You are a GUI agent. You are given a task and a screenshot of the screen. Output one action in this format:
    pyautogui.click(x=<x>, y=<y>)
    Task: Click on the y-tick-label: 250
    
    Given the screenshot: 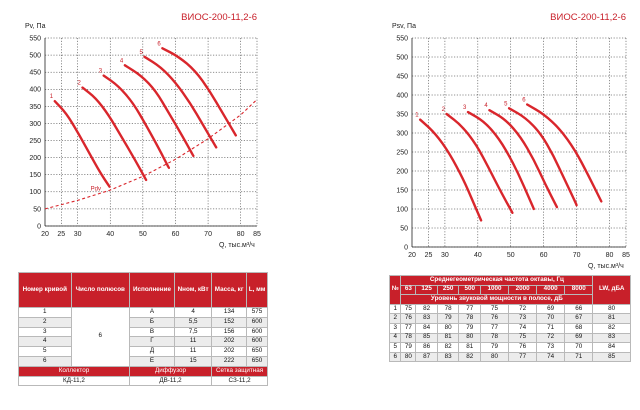 What is the action you would take?
    pyautogui.click(x=35, y=141)
    